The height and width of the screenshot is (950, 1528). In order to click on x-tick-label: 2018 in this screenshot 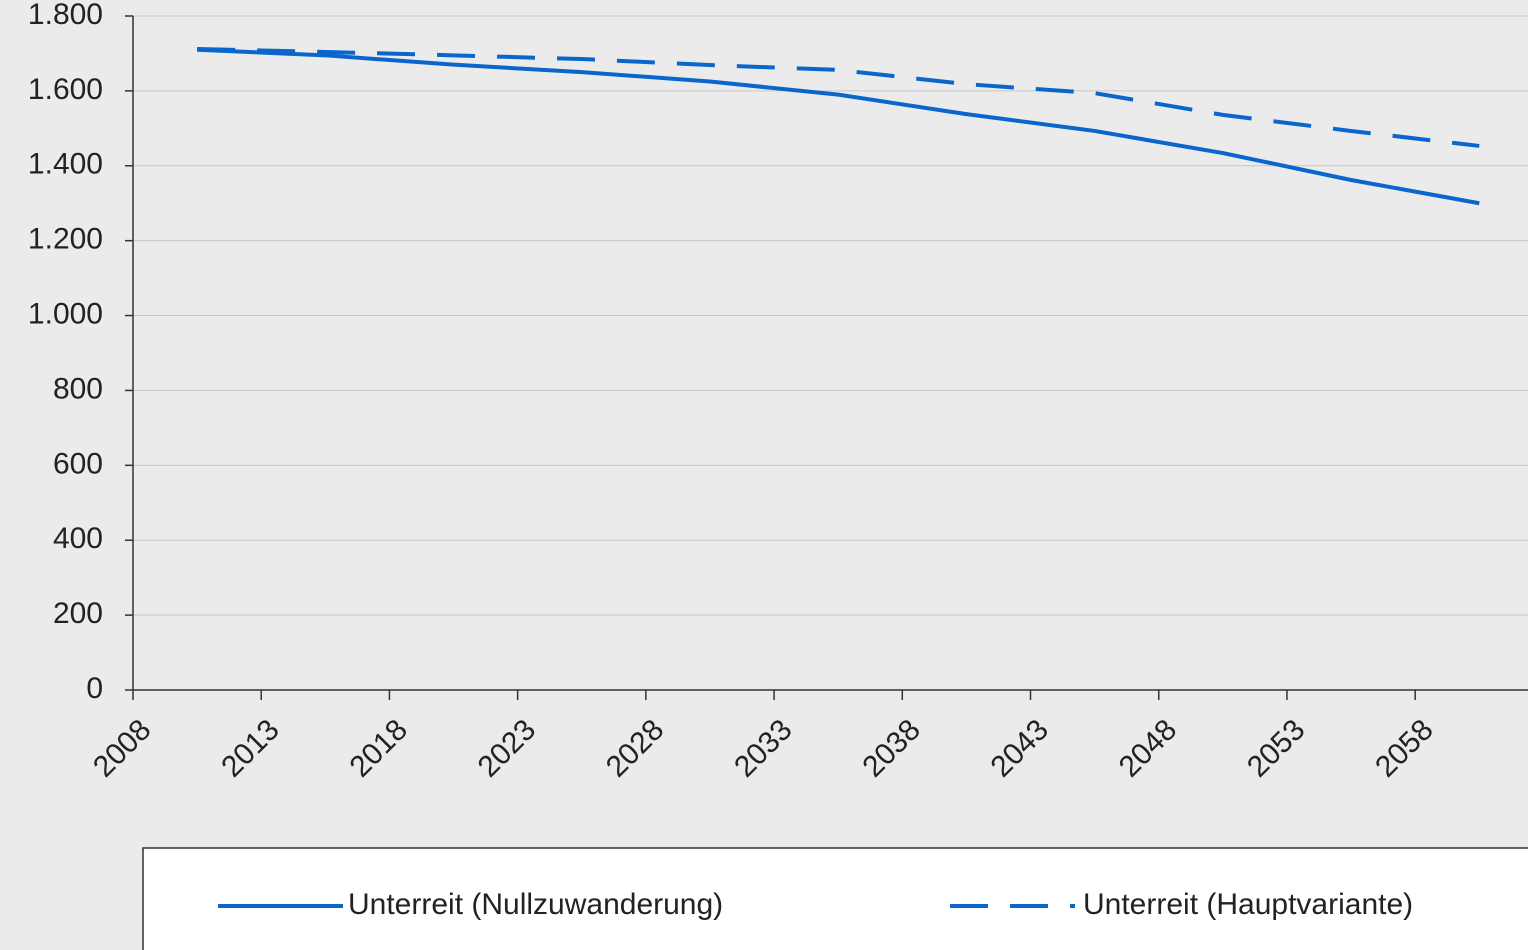, I will do `click(378, 748)`.